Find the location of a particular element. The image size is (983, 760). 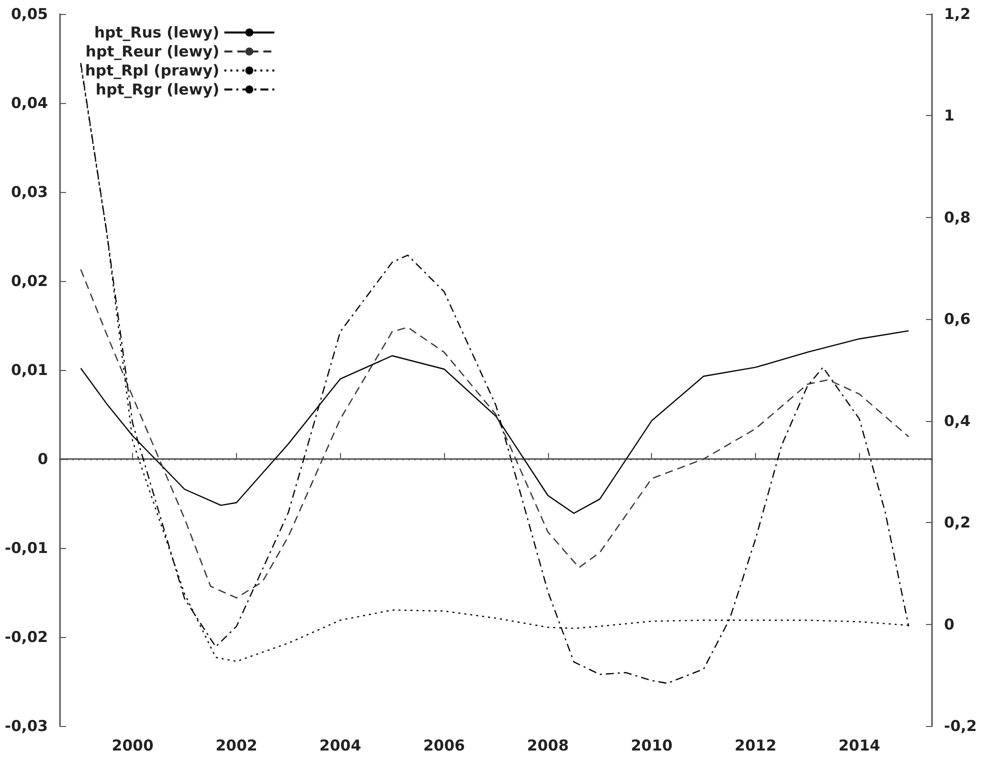

y-tick-label: 0,05 is located at coordinates (29, 14).